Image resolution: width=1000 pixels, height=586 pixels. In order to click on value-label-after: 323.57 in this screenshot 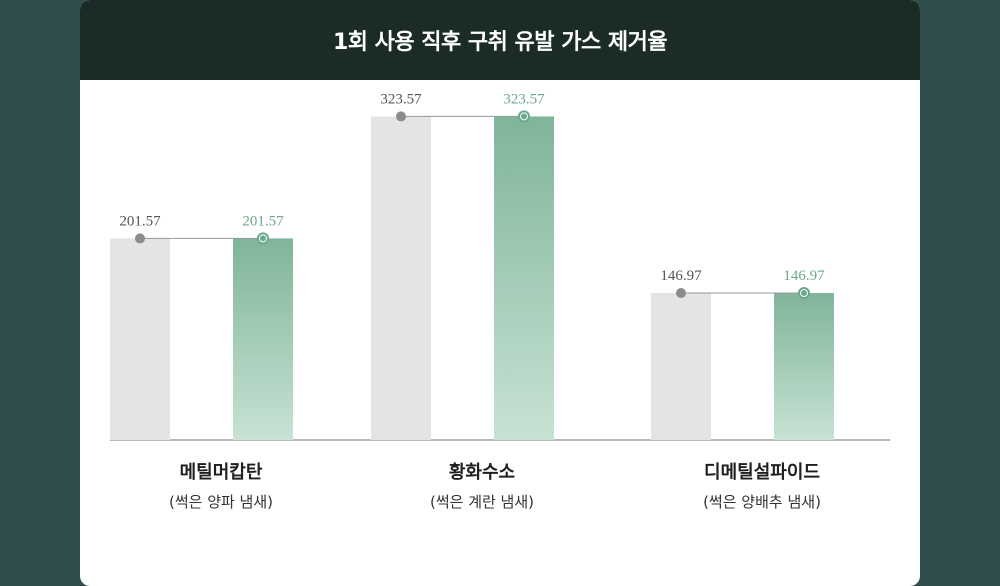, I will do `click(524, 99)`.